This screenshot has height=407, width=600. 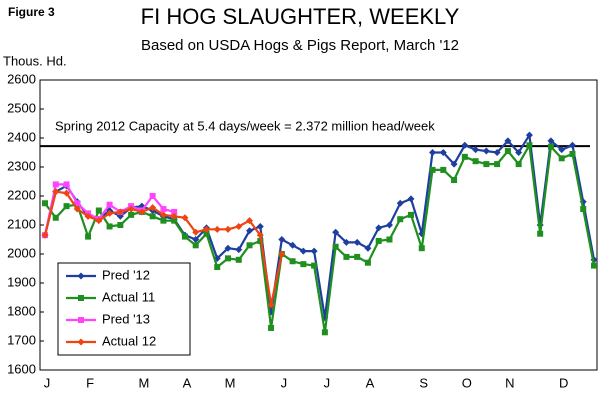 I want to click on y-tick-label: 2400, so click(x=21, y=136).